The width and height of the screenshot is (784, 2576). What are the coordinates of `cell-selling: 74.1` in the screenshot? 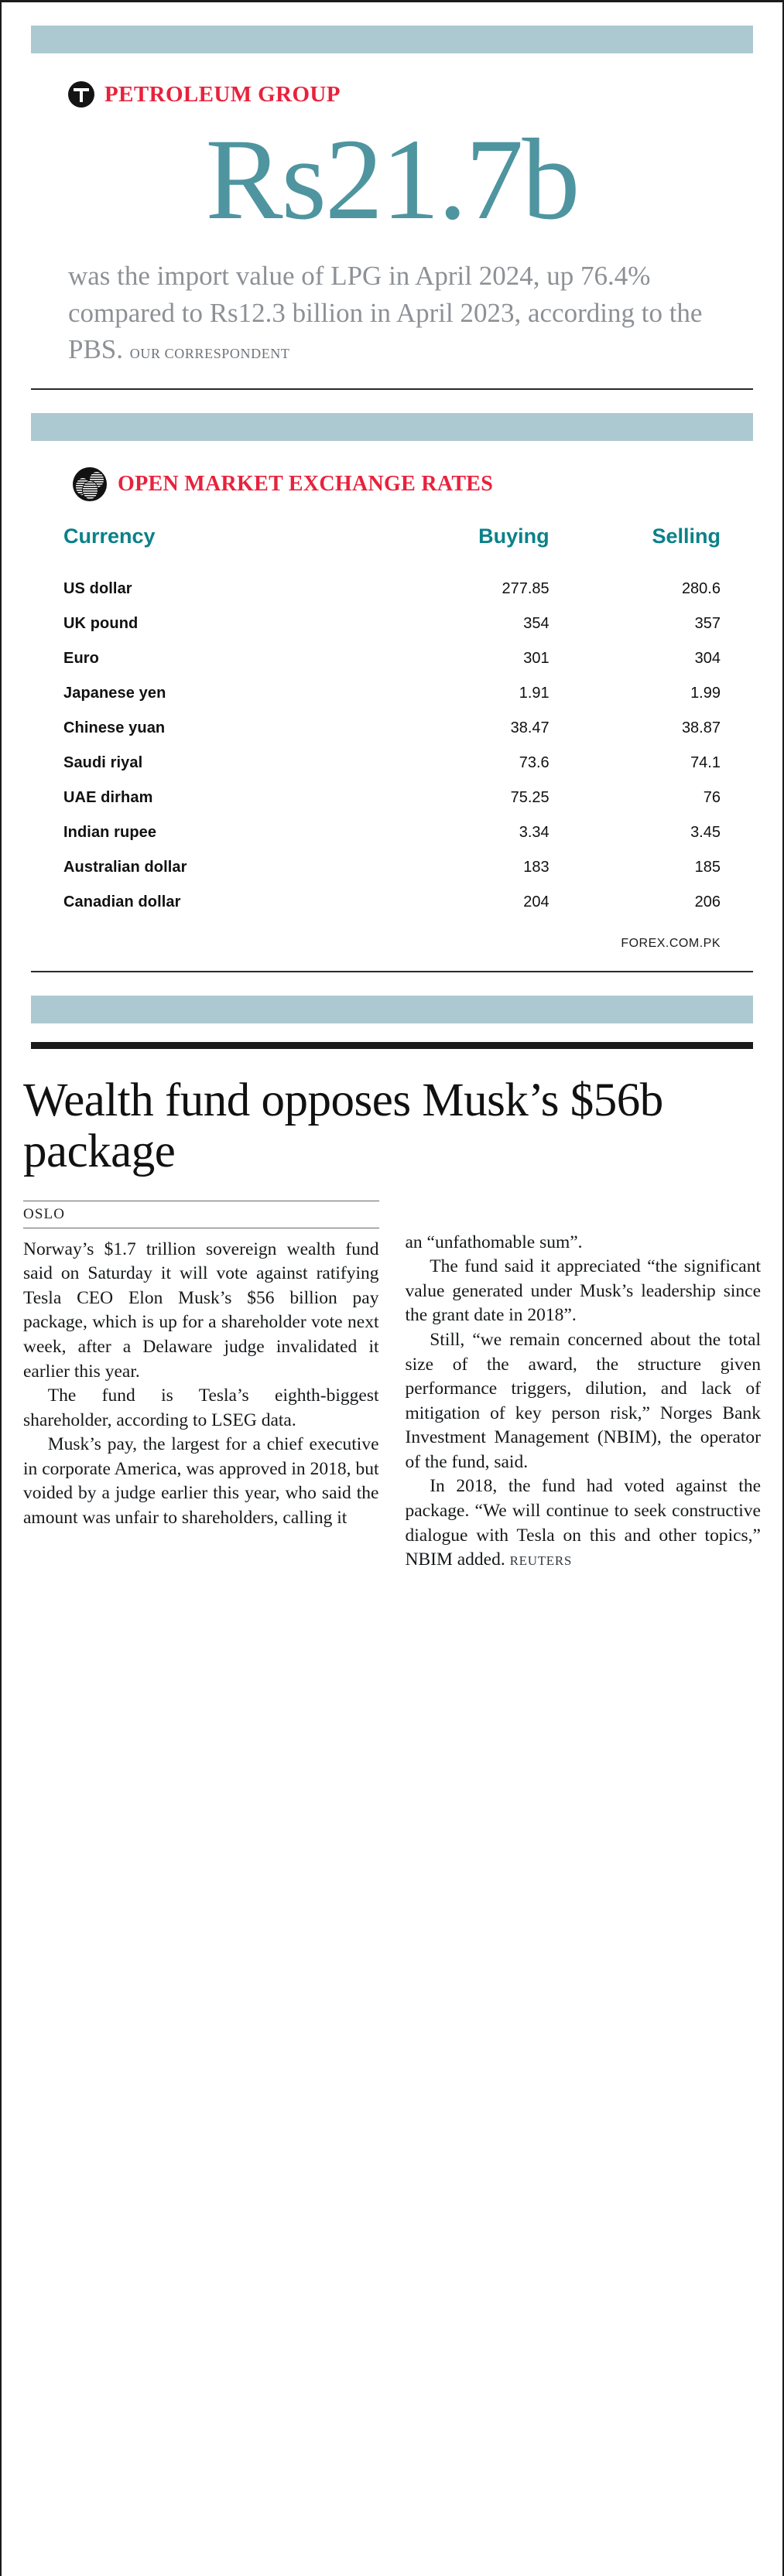 It's located at (705, 762).